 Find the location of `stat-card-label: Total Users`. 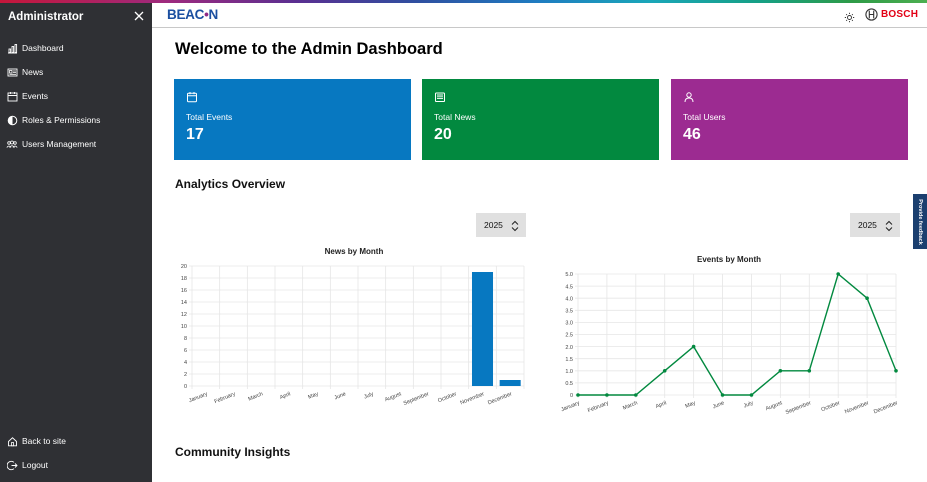

stat-card-label: Total Users is located at coordinates (704, 117).